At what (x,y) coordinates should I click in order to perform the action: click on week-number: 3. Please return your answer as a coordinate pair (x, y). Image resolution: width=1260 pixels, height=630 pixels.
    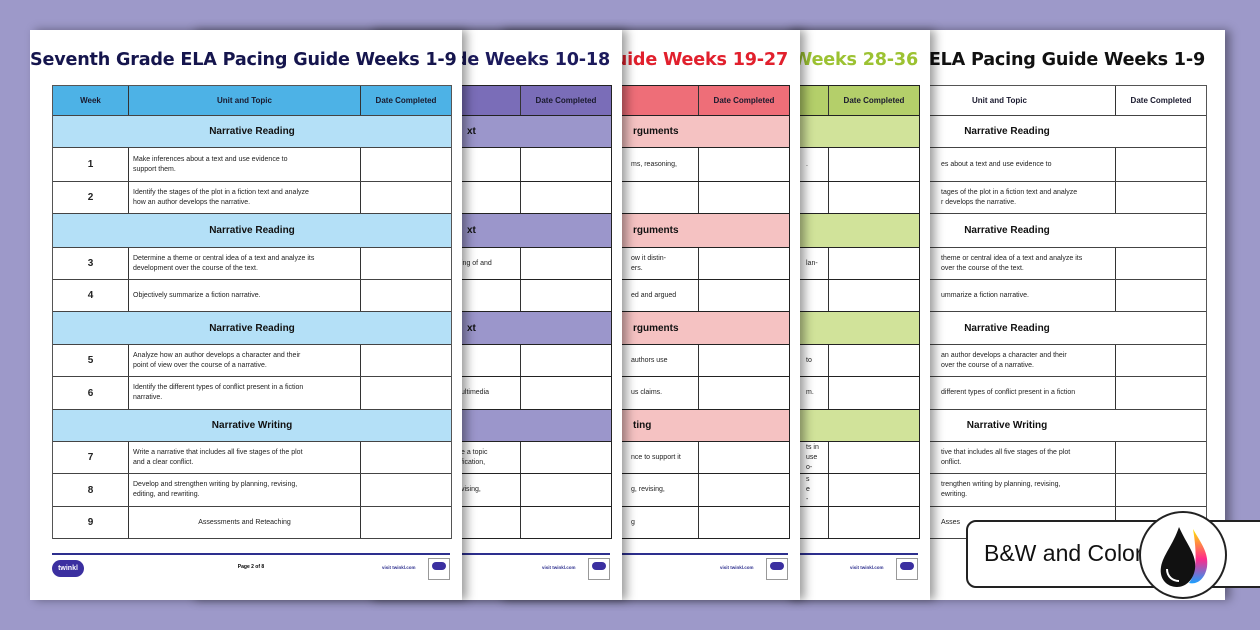
    Looking at the image, I should click on (91, 263).